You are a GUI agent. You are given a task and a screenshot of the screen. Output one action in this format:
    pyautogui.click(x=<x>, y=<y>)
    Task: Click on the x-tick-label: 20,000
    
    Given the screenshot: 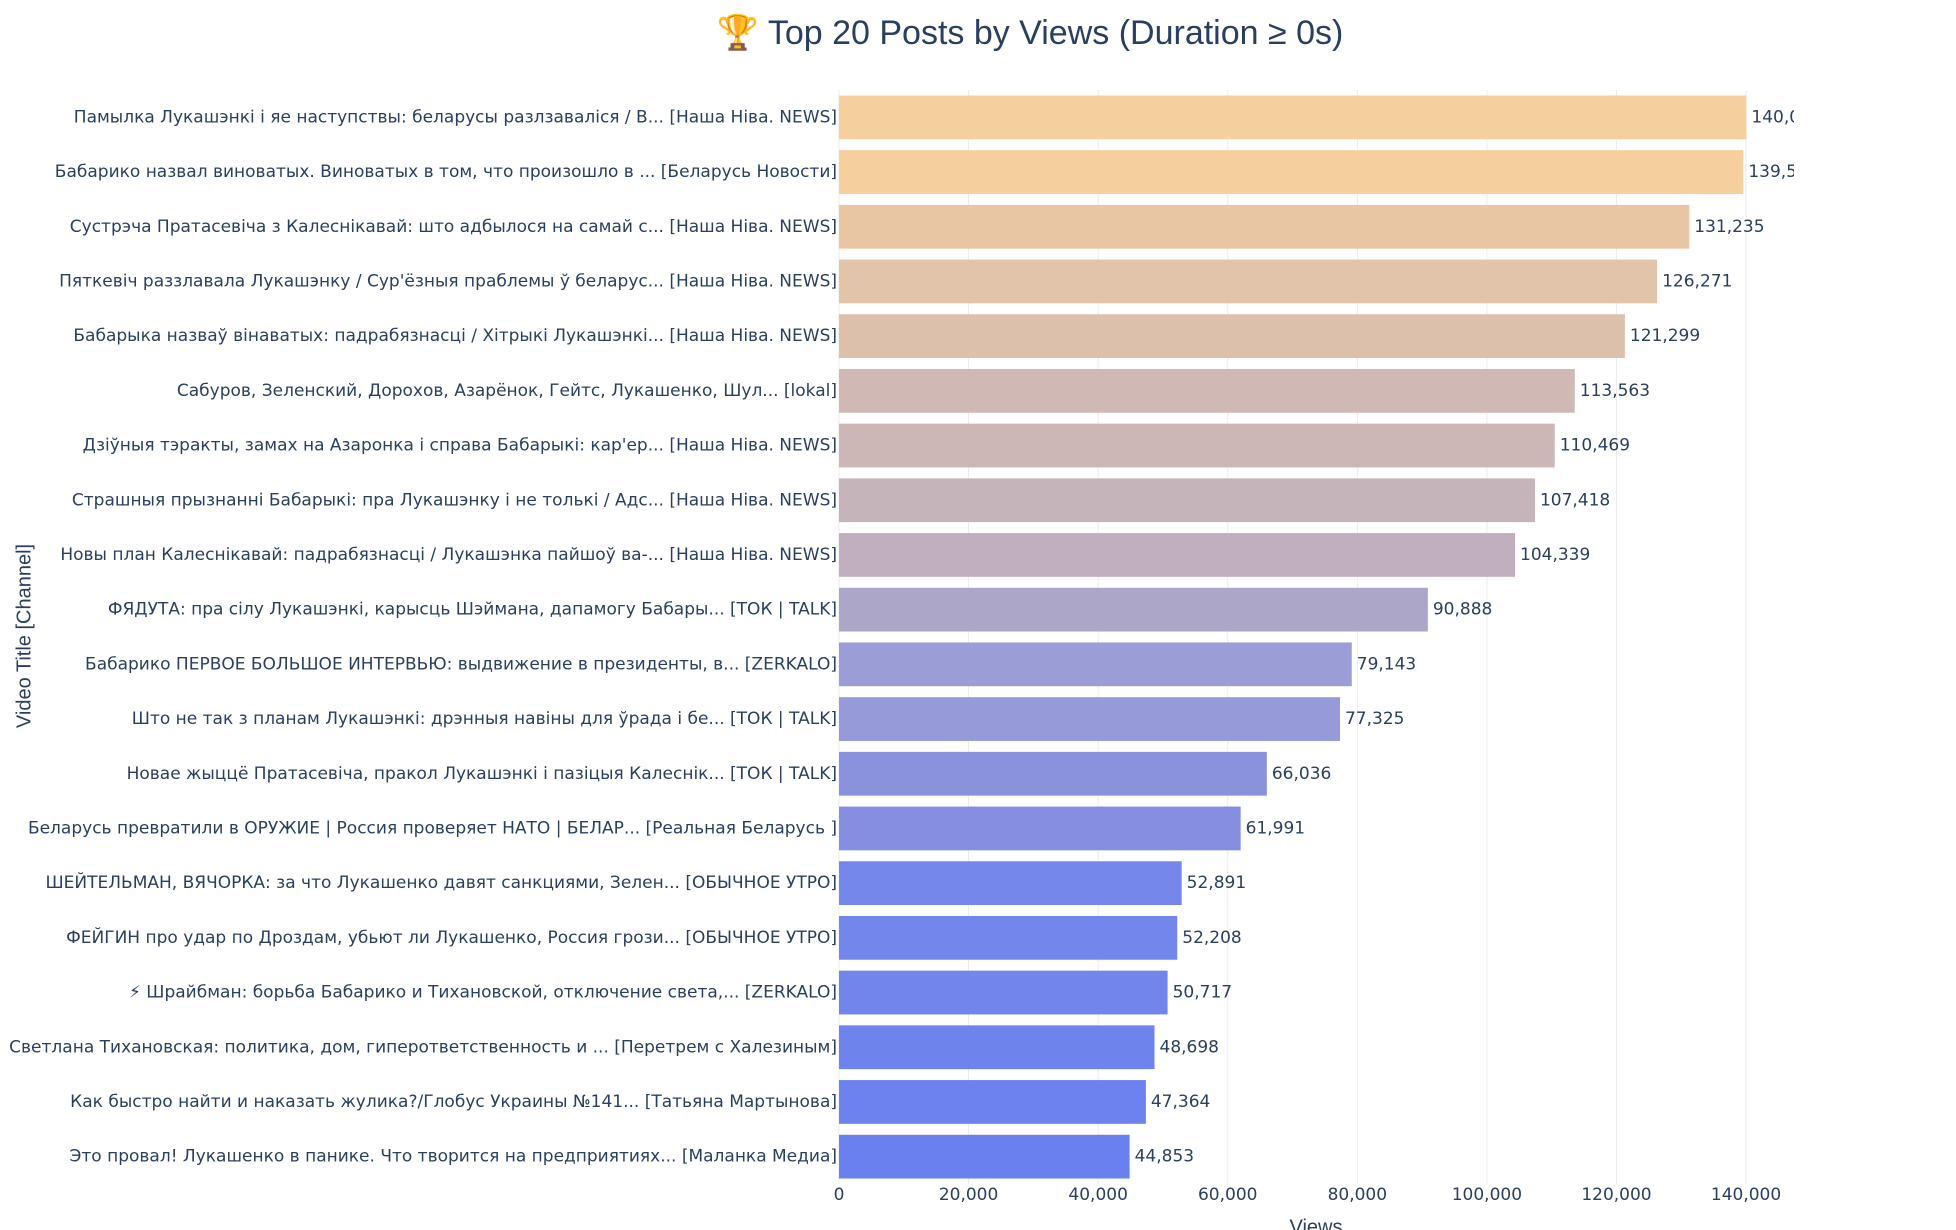 What is the action you would take?
    pyautogui.click(x=968, y=1195)
    